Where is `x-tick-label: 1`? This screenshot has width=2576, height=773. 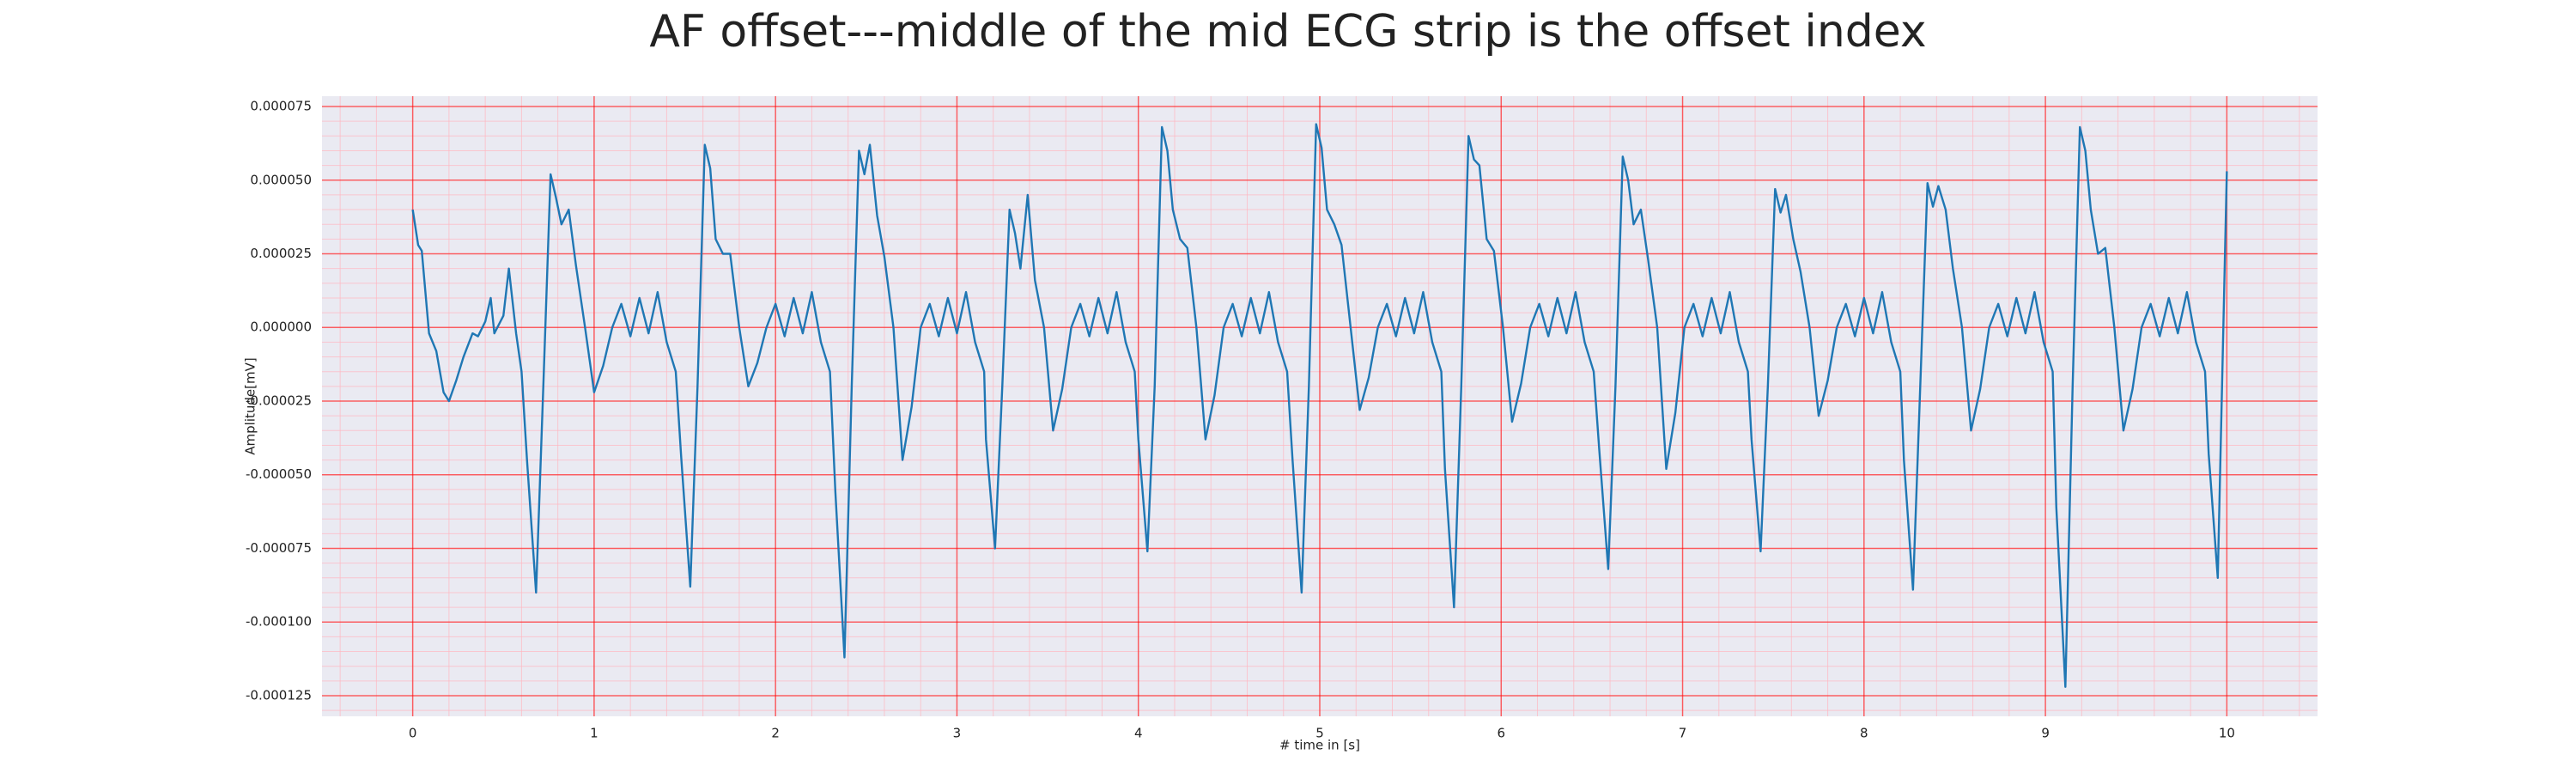
x-tick-label: 1 is located at coordinates (594, 733).